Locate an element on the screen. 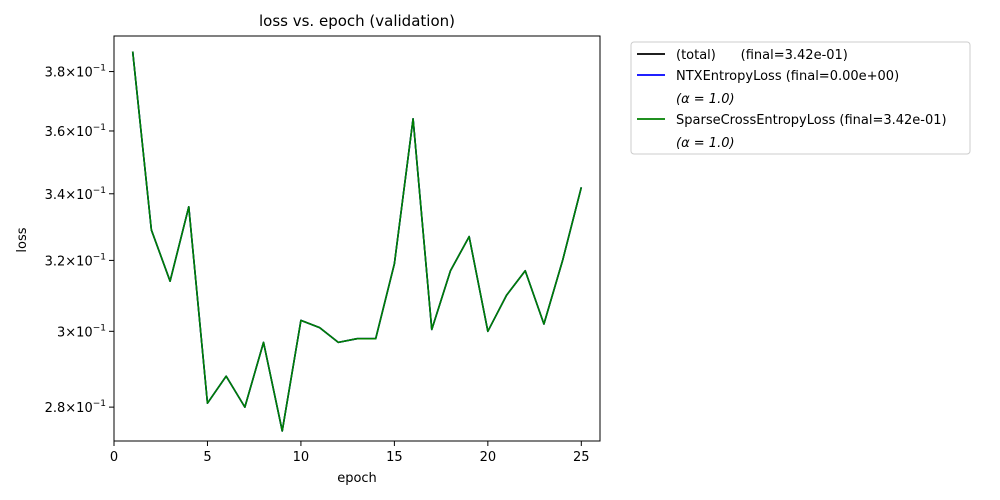 The image size is (1000, 500). y-tick-label: 2.8×10⁻¹ is located at coordinates (75, 407).